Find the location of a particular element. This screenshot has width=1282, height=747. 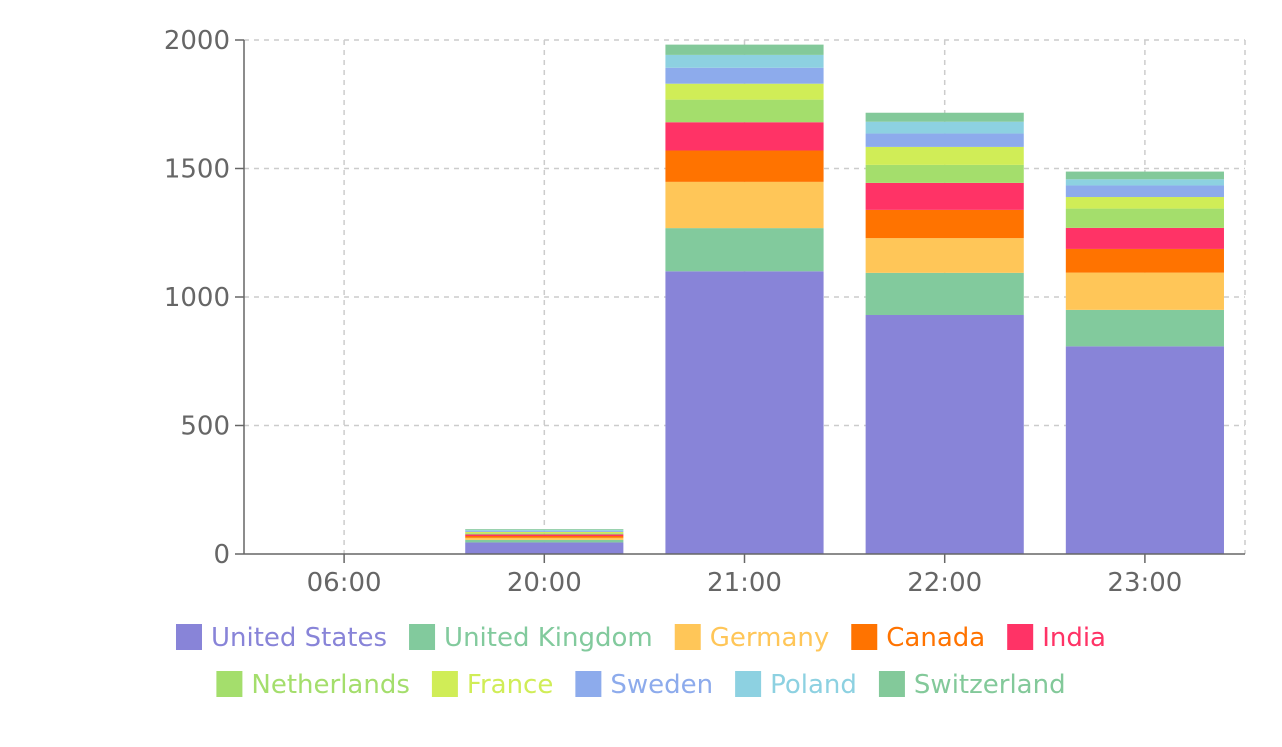

legend-item: United Kingdom is located at coordinates (531, 638).